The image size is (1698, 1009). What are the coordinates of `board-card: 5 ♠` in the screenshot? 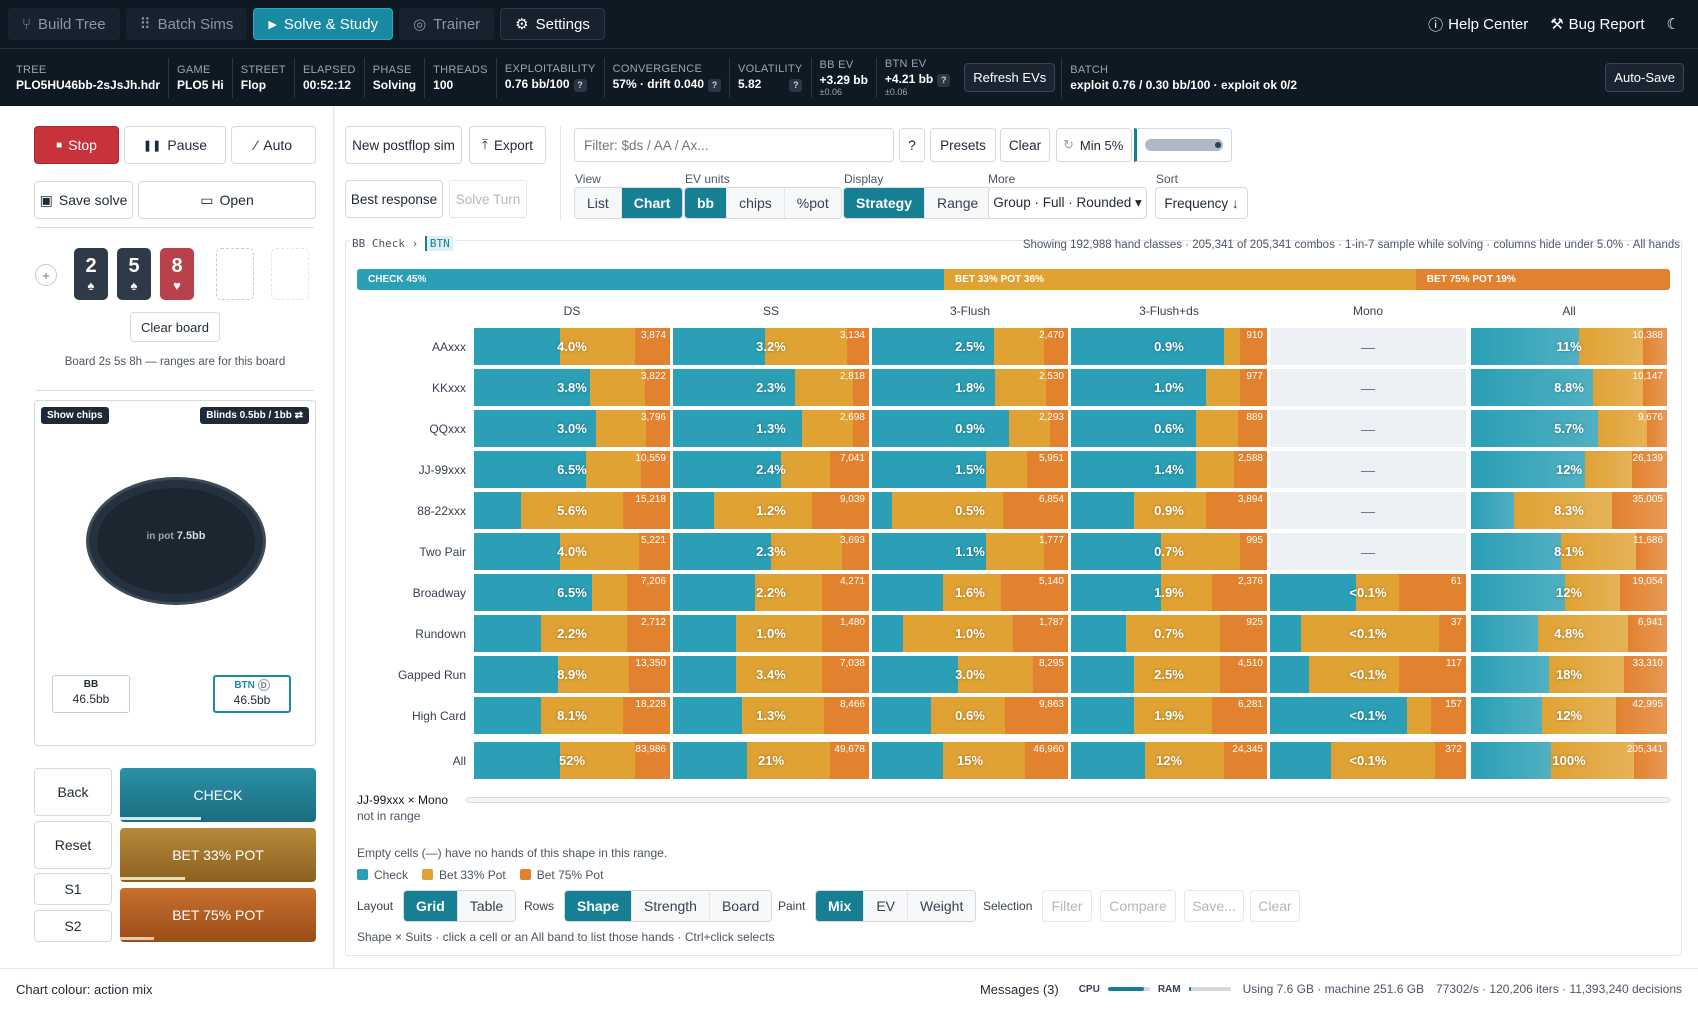 It's located at (134, 274).